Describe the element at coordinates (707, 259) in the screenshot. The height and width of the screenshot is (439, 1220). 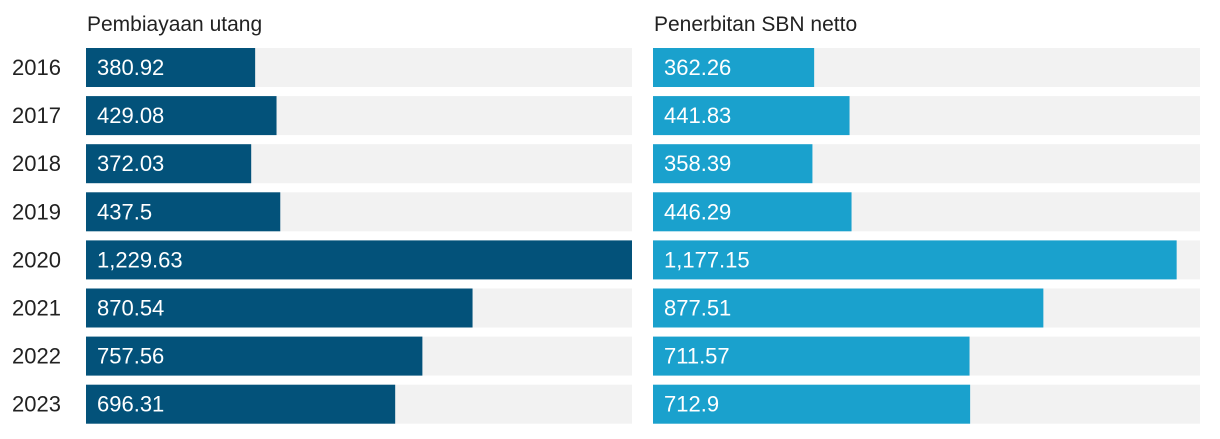
I see `data-label: 1,177.15` at that location.